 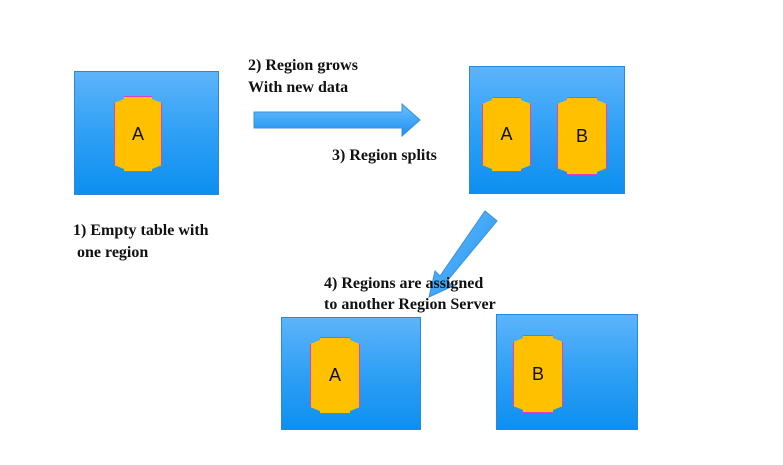 I want to click on empty-table-box: A, so click(x=146, y=133).